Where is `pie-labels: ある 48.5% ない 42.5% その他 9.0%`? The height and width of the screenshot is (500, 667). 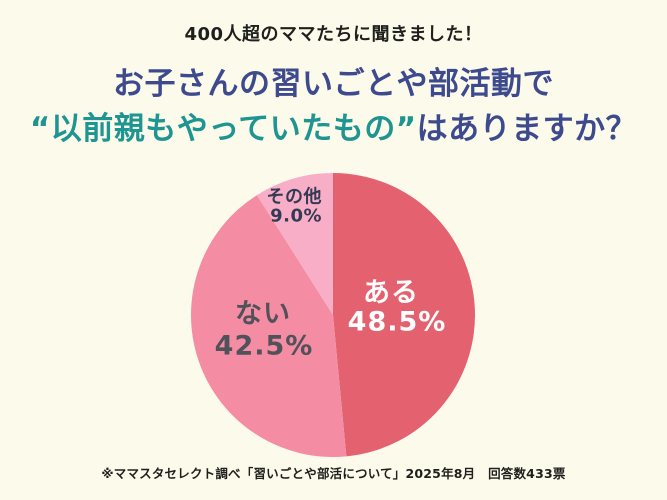 pie-labels: ある 48.5% ない 42.5% その他 9.0% is located at coordinates (331, 274).